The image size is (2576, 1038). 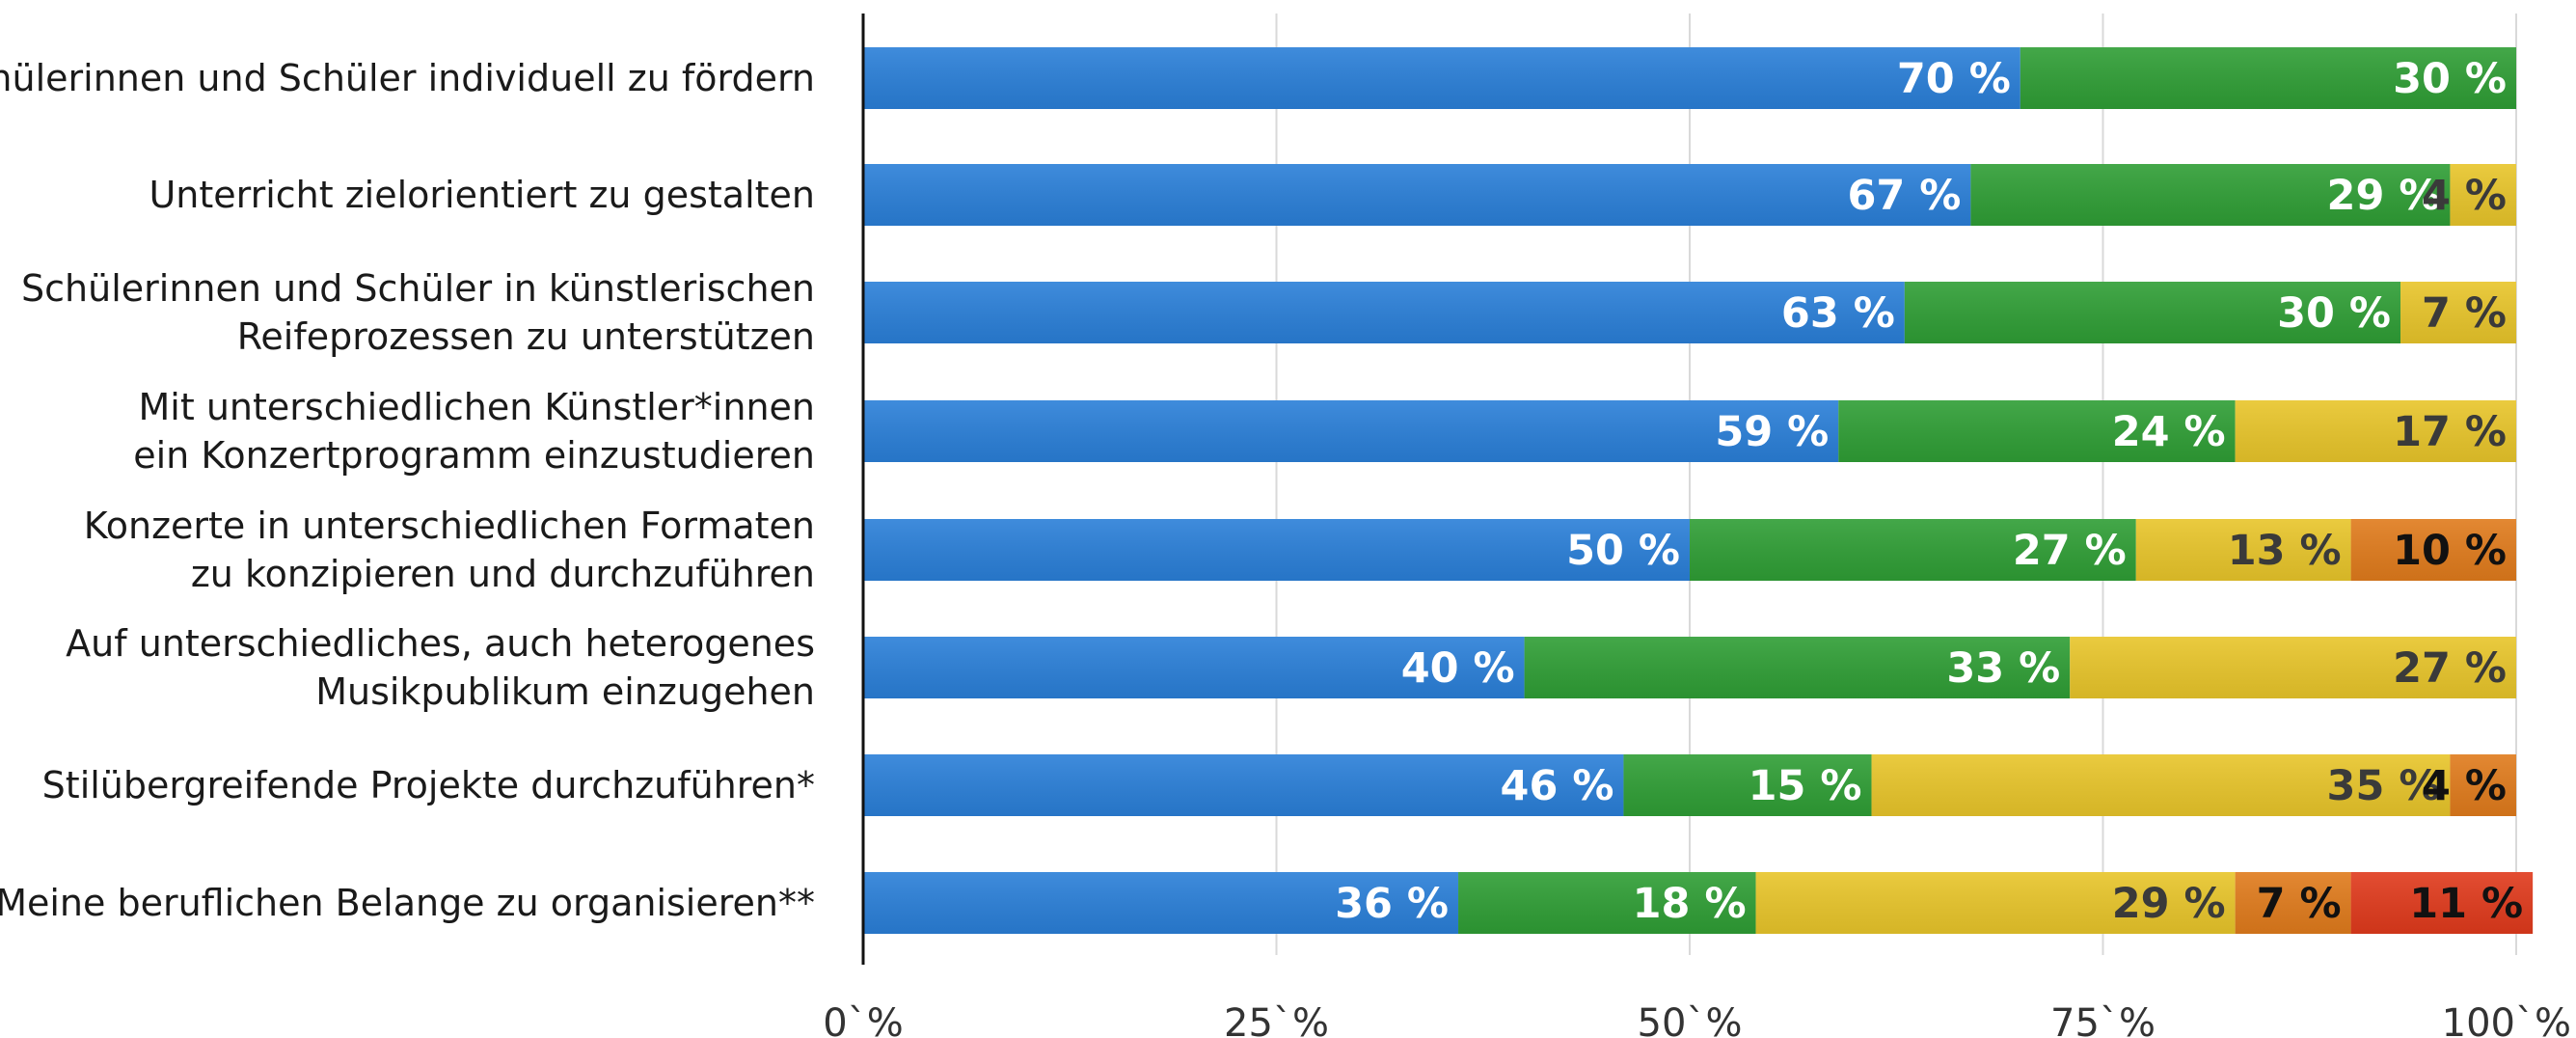 I want to click on data-label: 11 %, so click(x=2466, y=904).